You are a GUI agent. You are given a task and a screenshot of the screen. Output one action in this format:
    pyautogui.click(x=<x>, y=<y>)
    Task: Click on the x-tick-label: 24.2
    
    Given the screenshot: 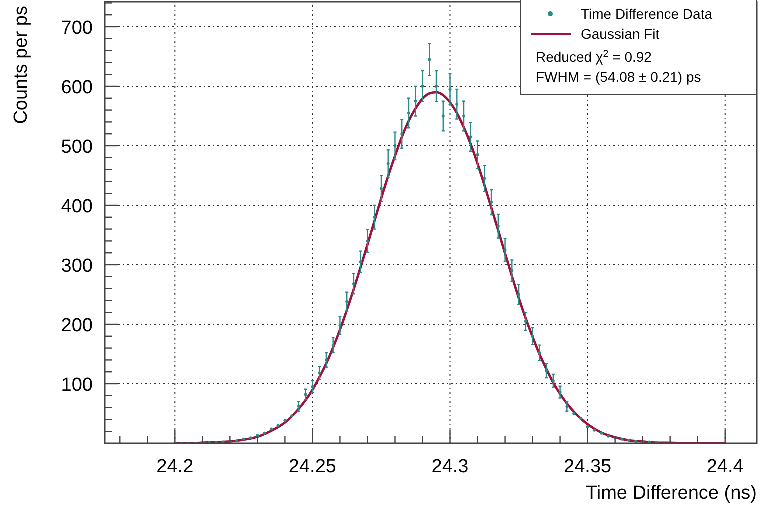 What is the action you would take?
    pyautogui.click(x=175, y=467)
    